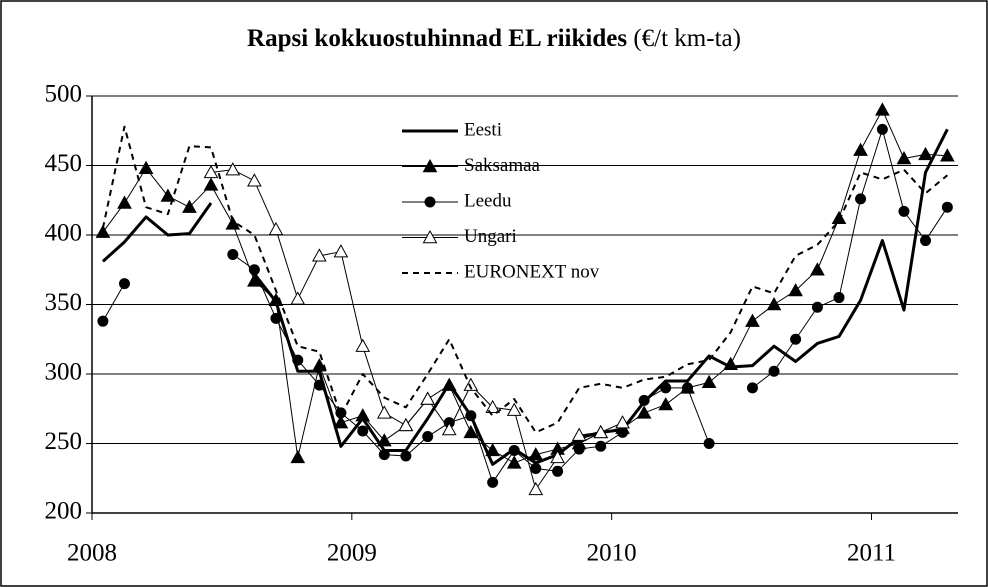 The height and width of the screenshot is (587, 988). I want to click on x-tick-label: 2009, so click(352, 553).